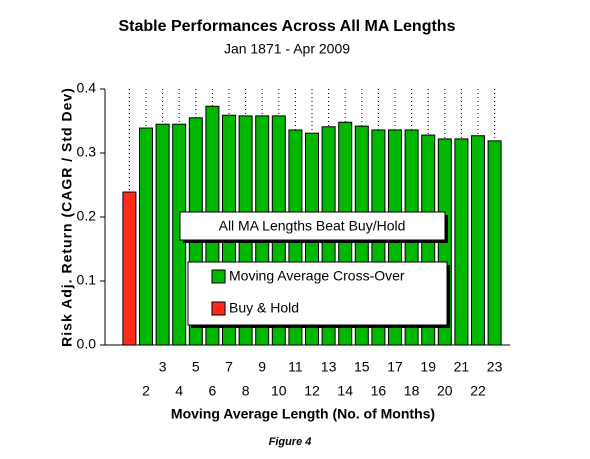  What do you see at coordinates (262, 367) in the screenshot?
I see `x-tick-label: 9` at bounding box center [262, 367].